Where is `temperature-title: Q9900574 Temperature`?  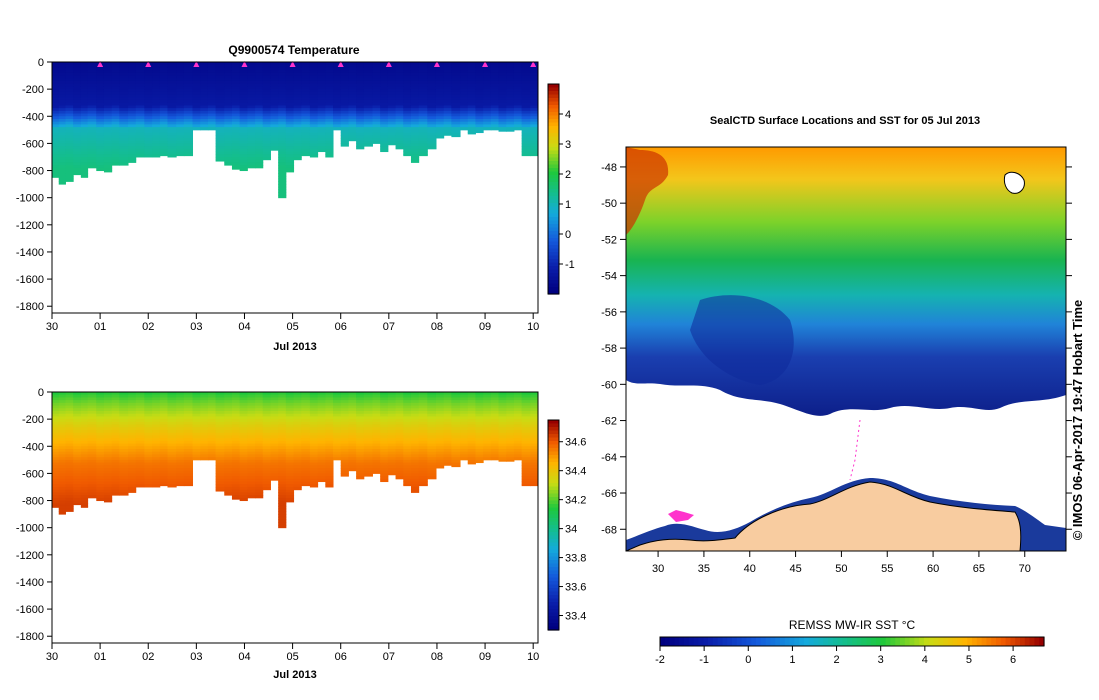 temperature-title: Q9900574 Temperature is located at coordinates (294, 50).